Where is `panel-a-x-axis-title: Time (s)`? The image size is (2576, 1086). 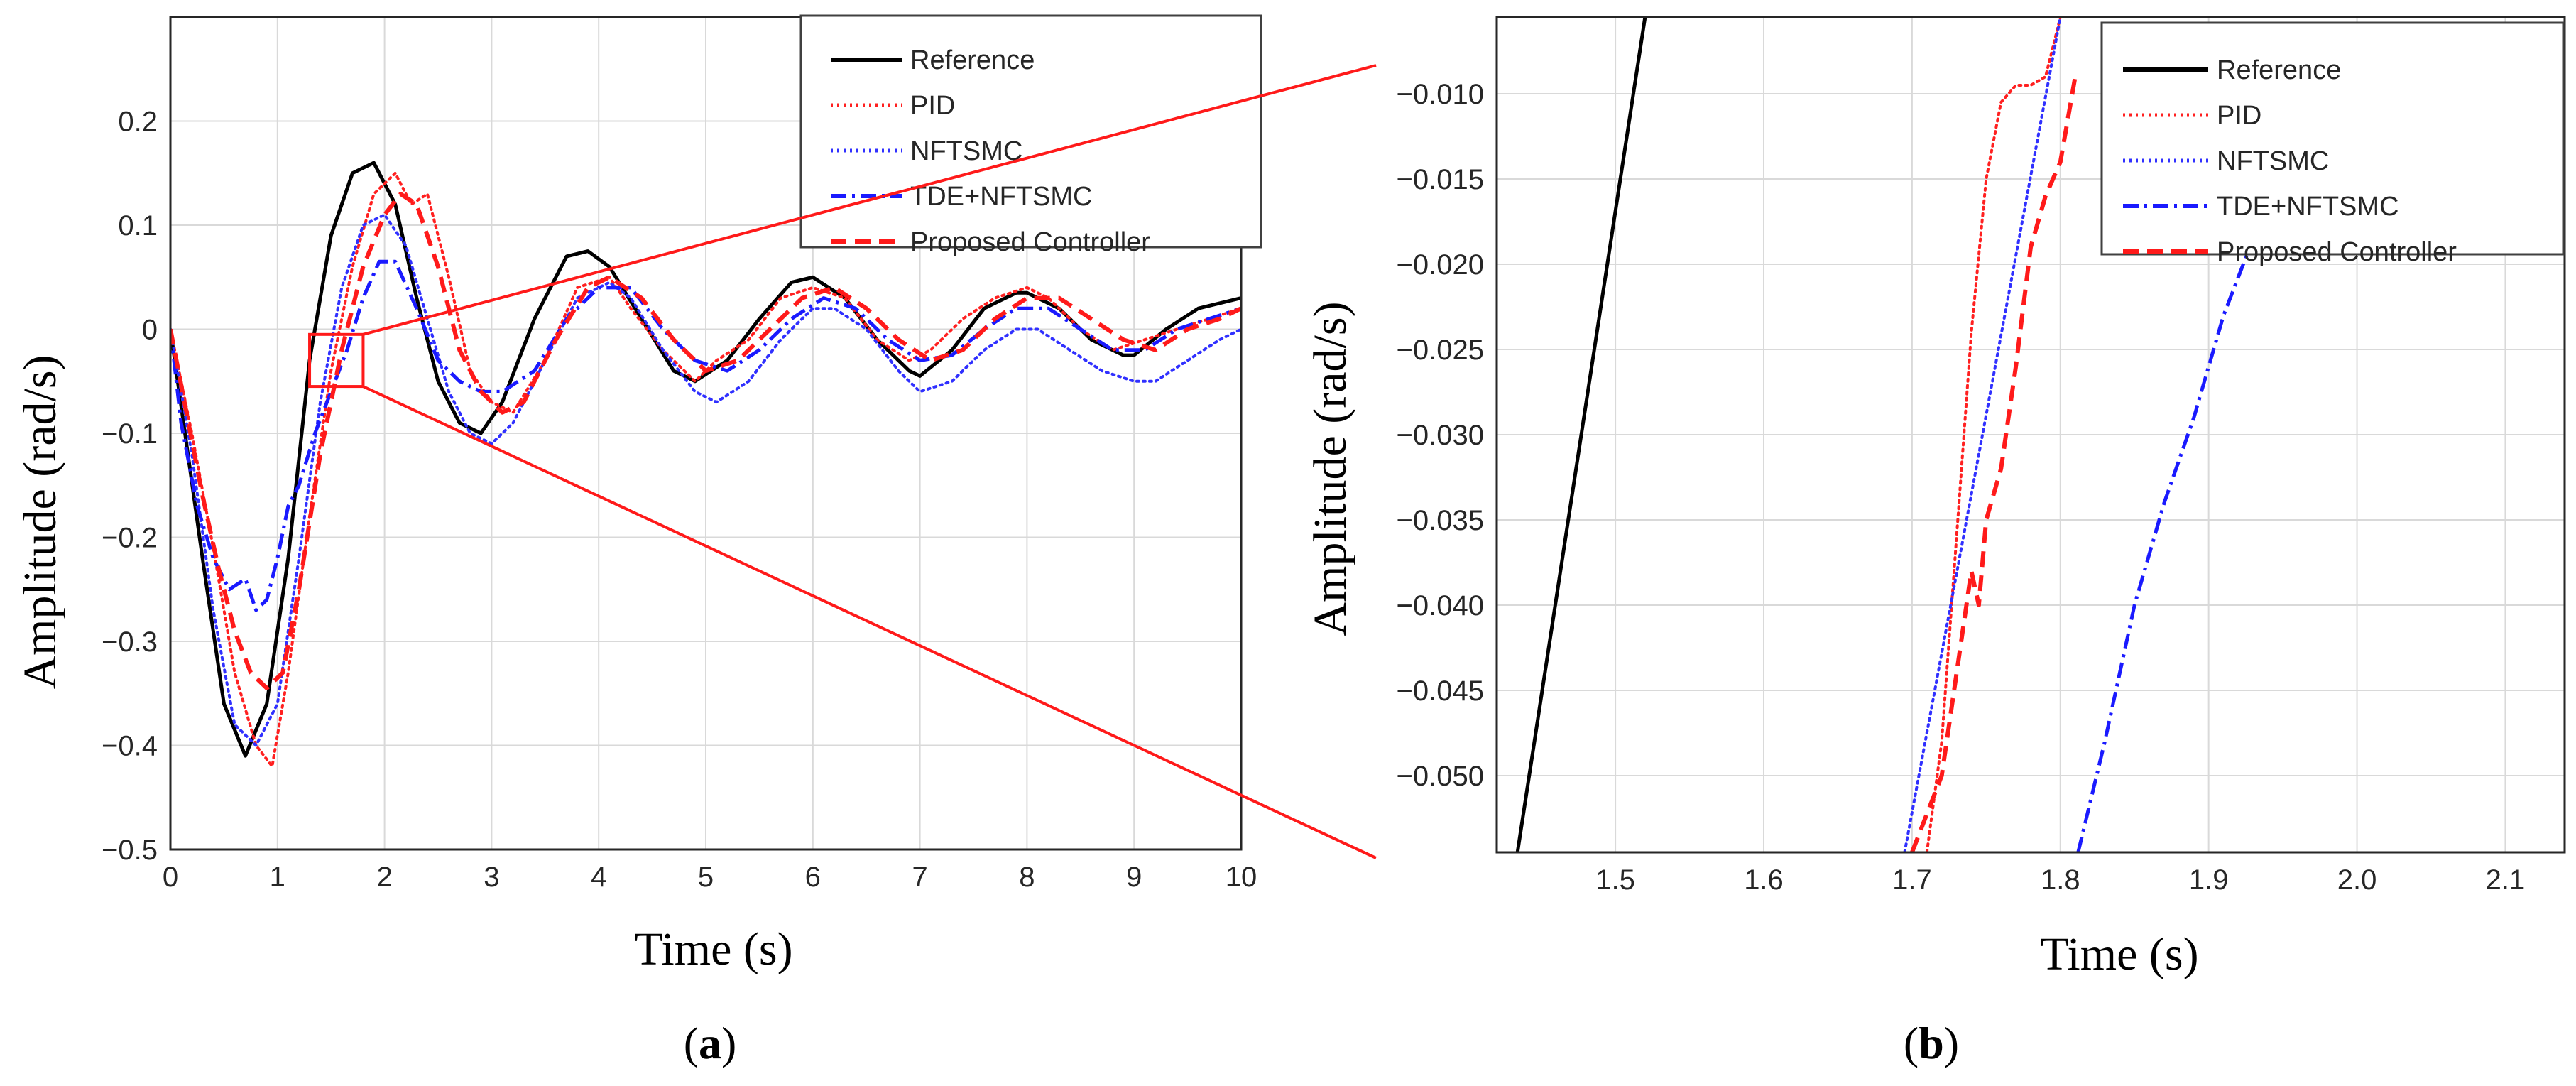
panel-a-x-axis-title: Time (s) is located at coordinates (713, 949).